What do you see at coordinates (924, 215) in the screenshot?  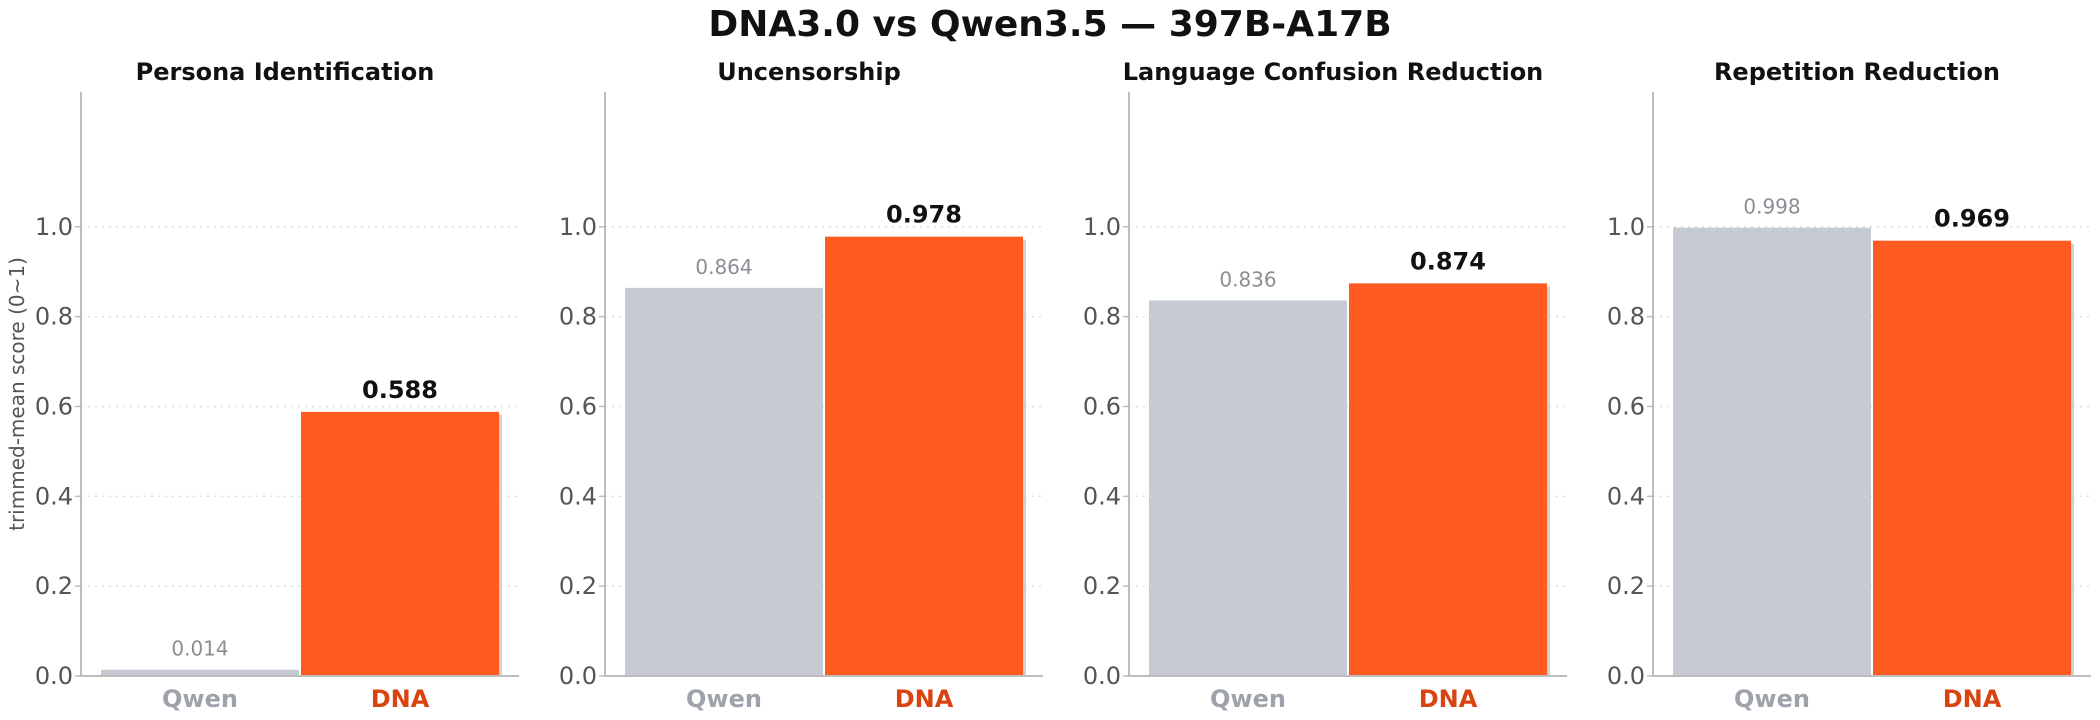 I see `value-label-dna: 0.978` at bounding box center [924, 215].